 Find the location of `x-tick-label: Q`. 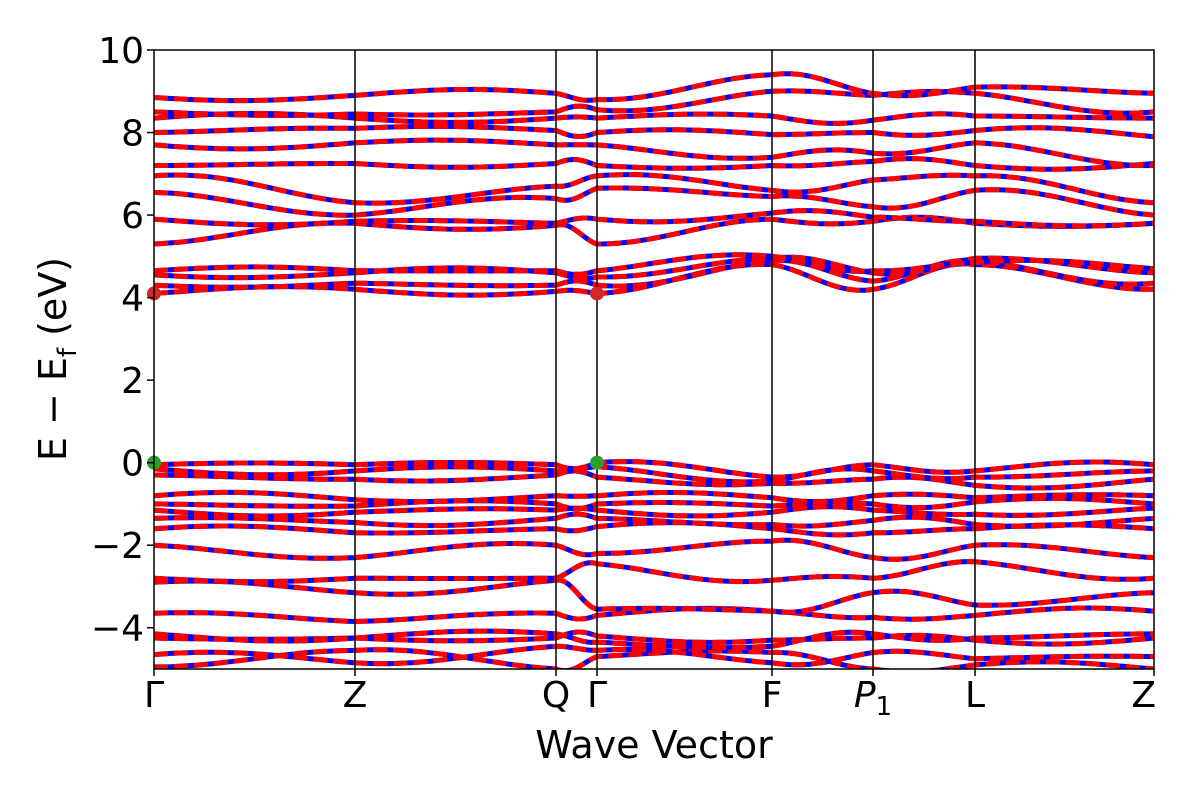

x-tick-label: Q is located at coordinates (556, 695).